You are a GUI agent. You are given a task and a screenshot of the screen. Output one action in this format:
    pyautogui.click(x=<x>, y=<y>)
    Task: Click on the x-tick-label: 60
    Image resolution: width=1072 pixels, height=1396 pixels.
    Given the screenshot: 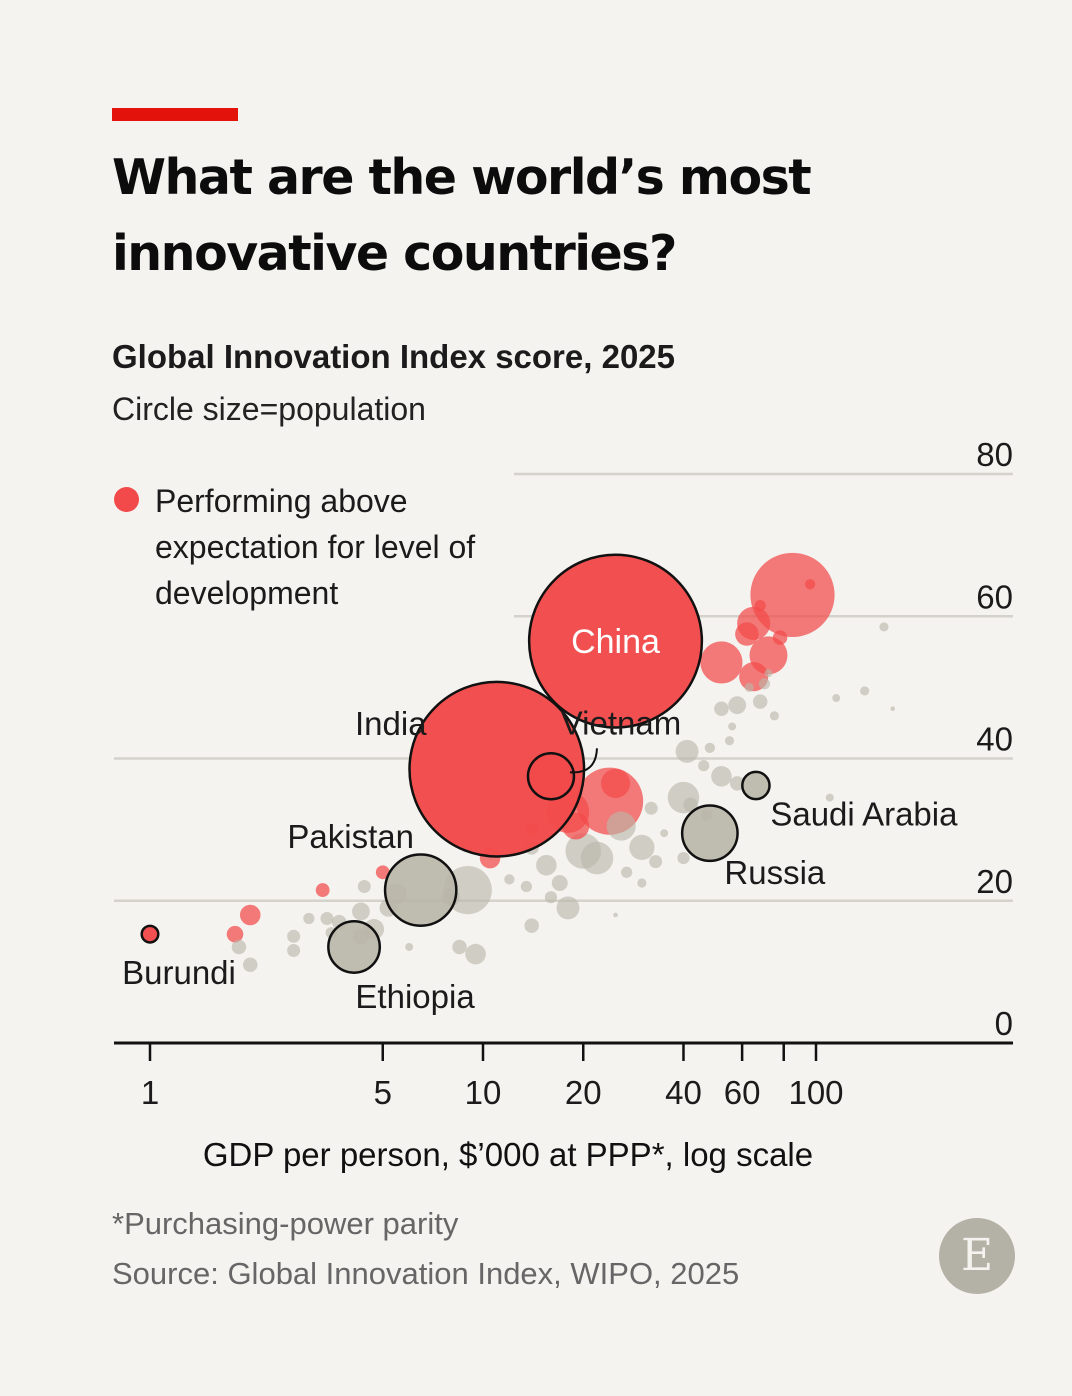 What is the action you would take?
    pyautogui.click(x=742, y=1092)
    